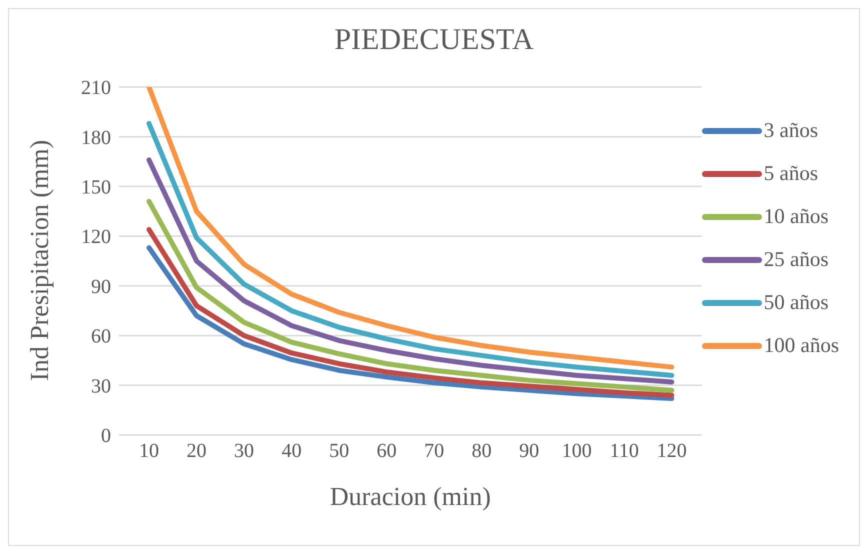  I want to click on y-tick-label: 60, so click(101, 337).